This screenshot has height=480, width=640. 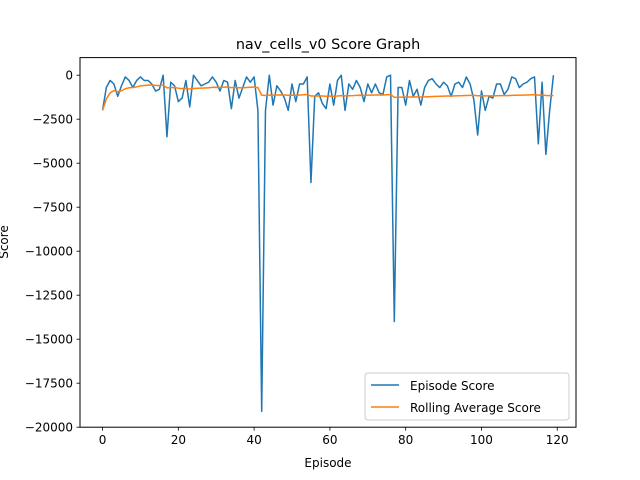 I want to click on y-tick-label: −7500, so click(x=52, y=208).